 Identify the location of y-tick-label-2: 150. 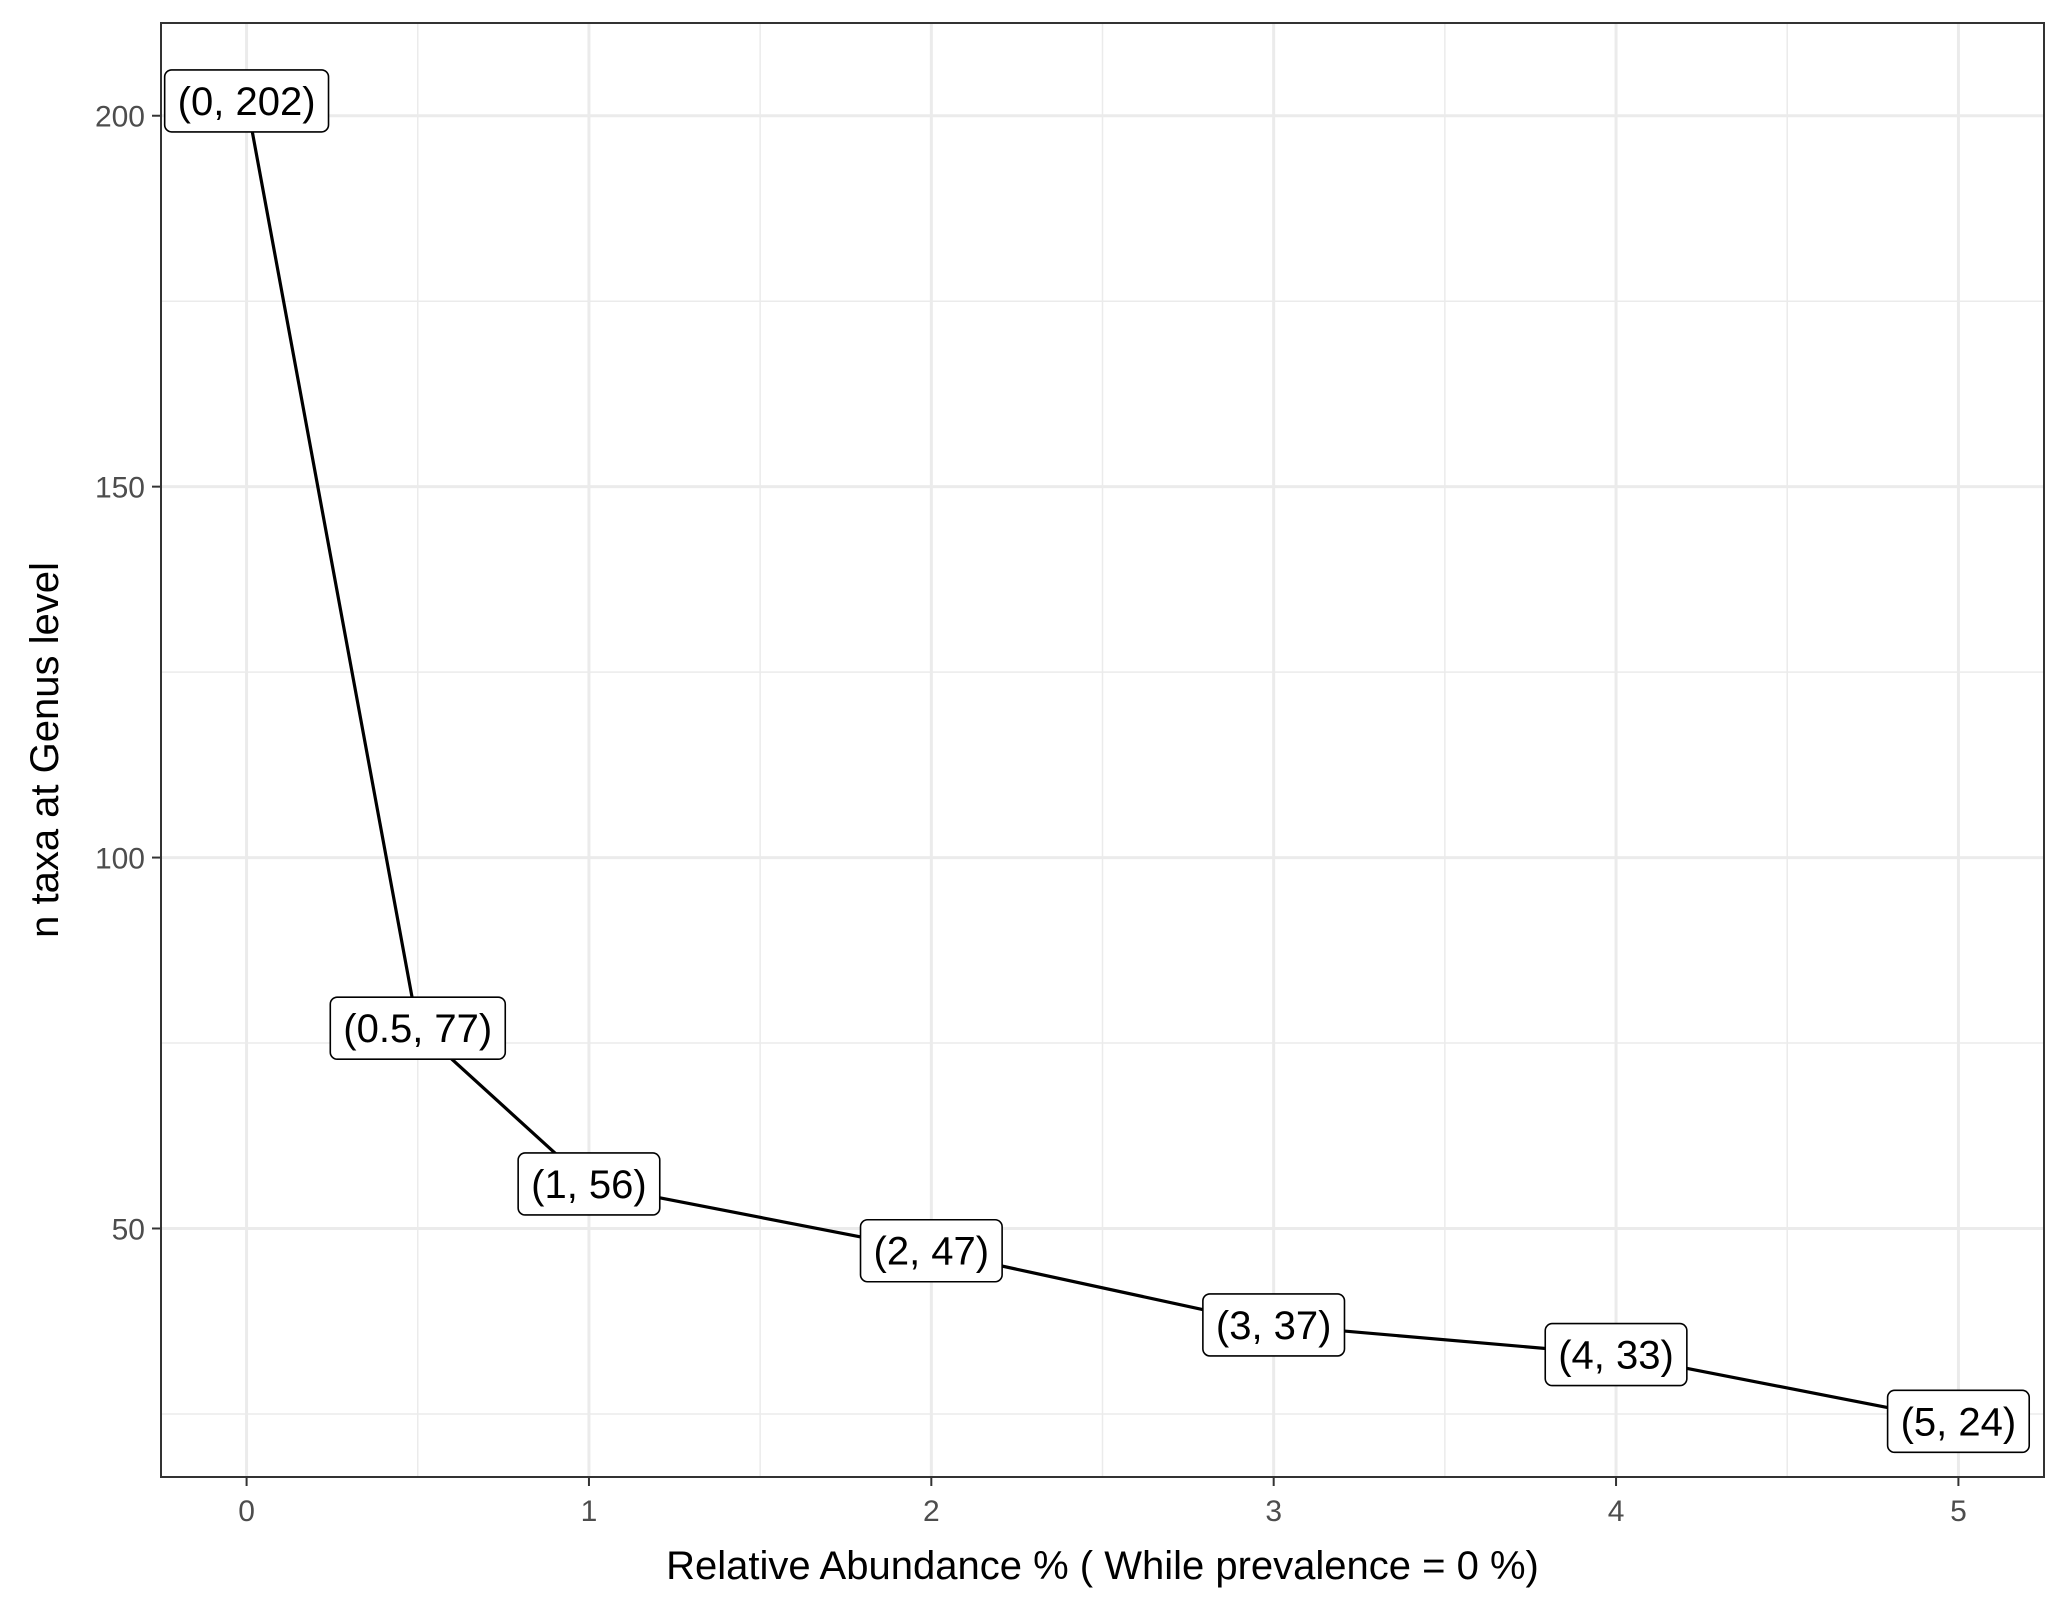
(120, 488).